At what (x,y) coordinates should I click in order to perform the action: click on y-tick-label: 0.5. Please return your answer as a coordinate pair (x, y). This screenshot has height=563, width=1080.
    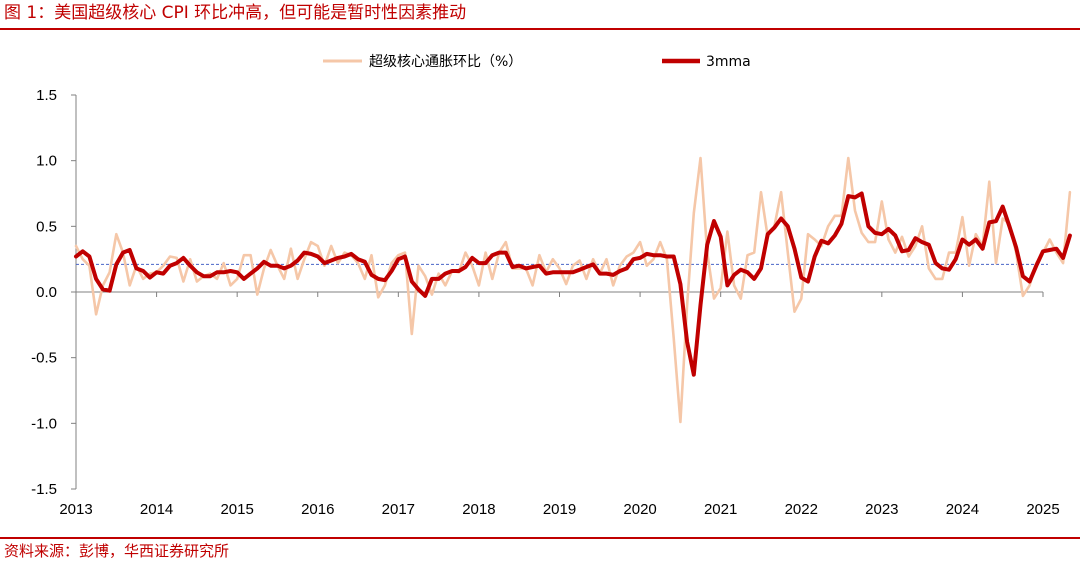
    Looking at the image, I should click on (46, 226).